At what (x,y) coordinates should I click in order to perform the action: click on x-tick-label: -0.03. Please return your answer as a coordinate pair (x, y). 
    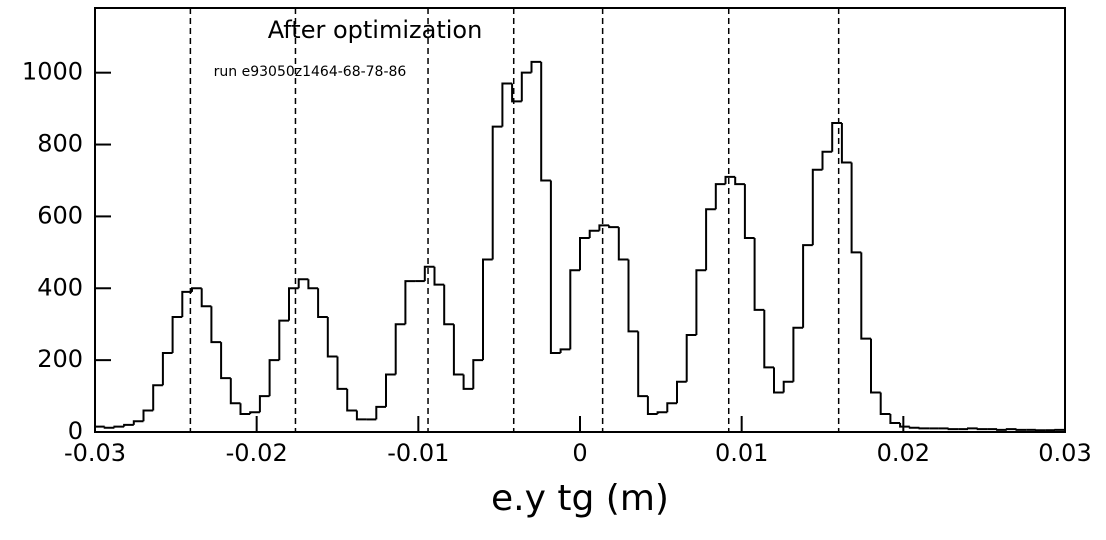
    Looking at the image, I should click on (95, 453).